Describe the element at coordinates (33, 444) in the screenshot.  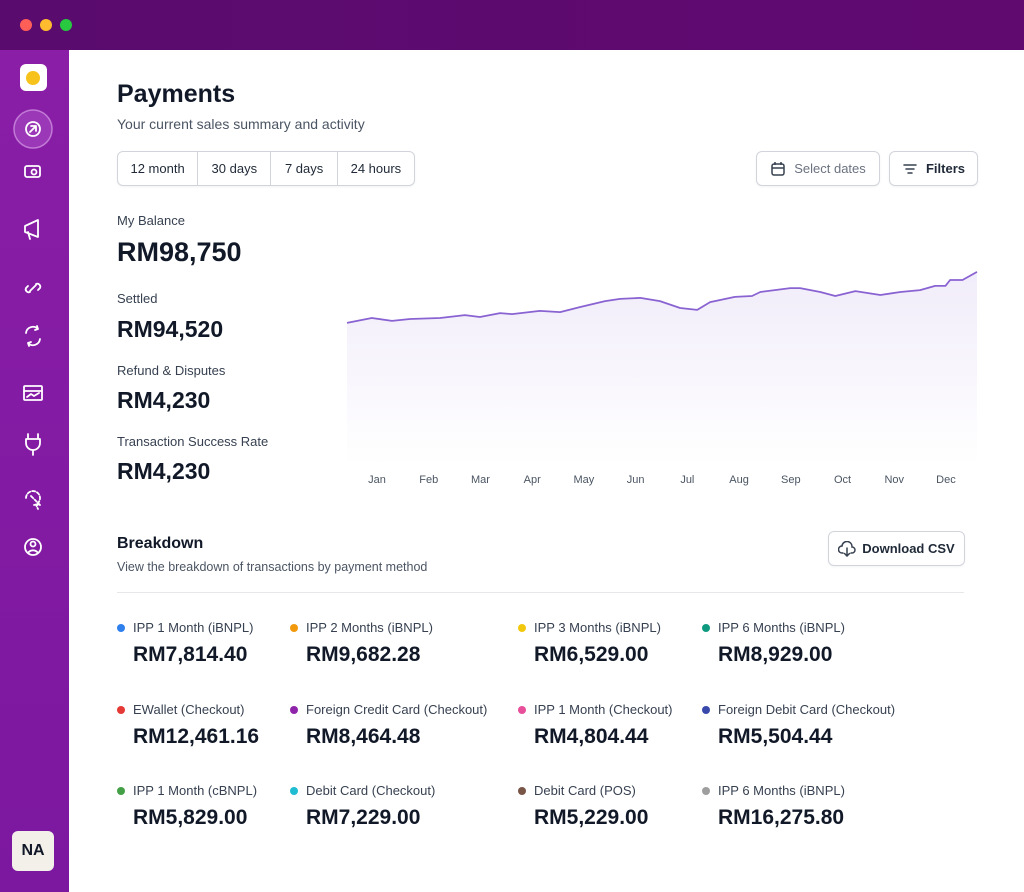
I see `nav-integrations` at that location.